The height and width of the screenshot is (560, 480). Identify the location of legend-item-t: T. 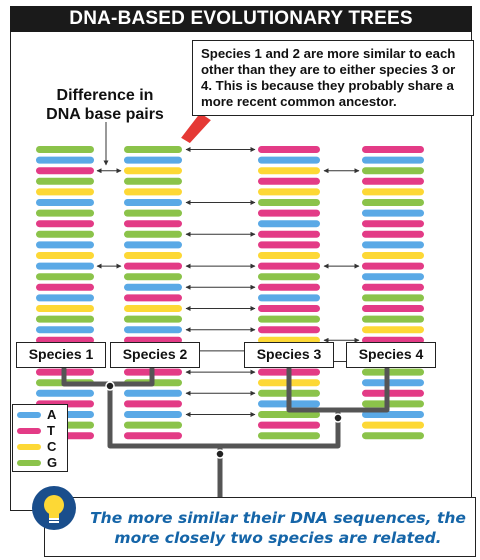
(41, 430).